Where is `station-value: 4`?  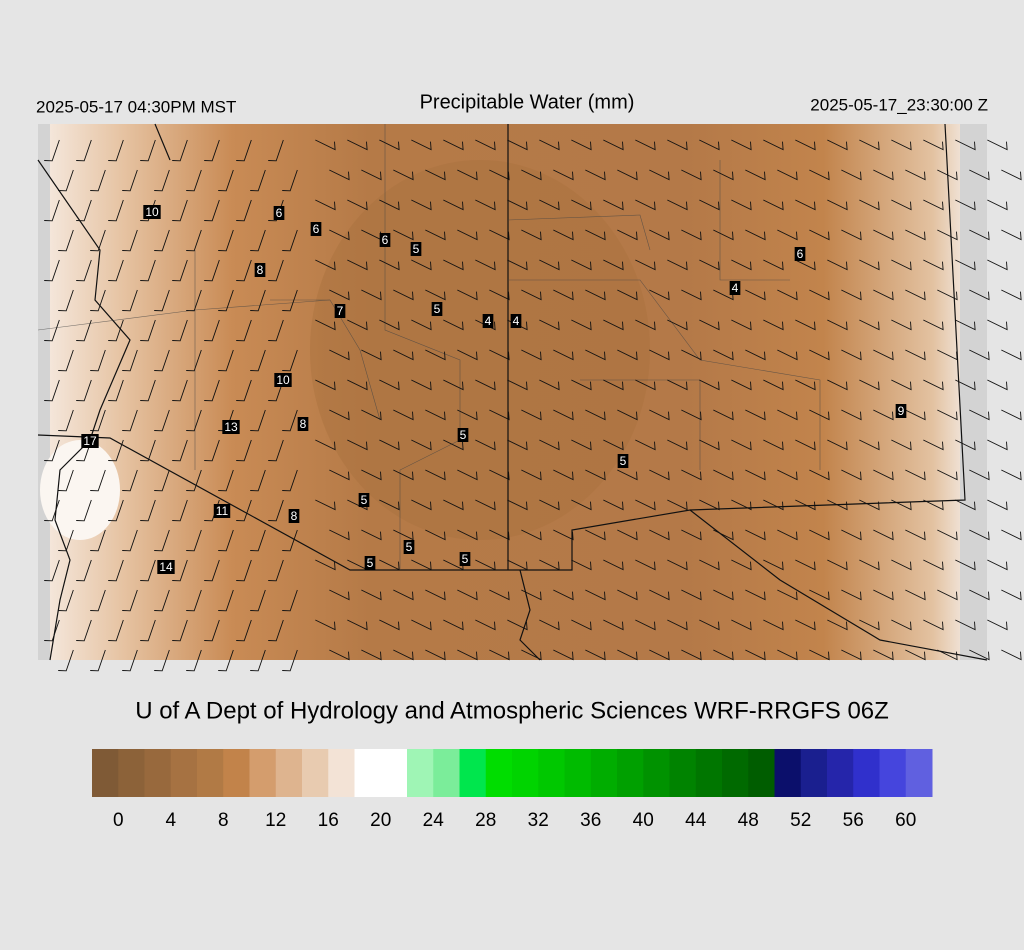 station-value: 4 is located at coordinates (516, 321).